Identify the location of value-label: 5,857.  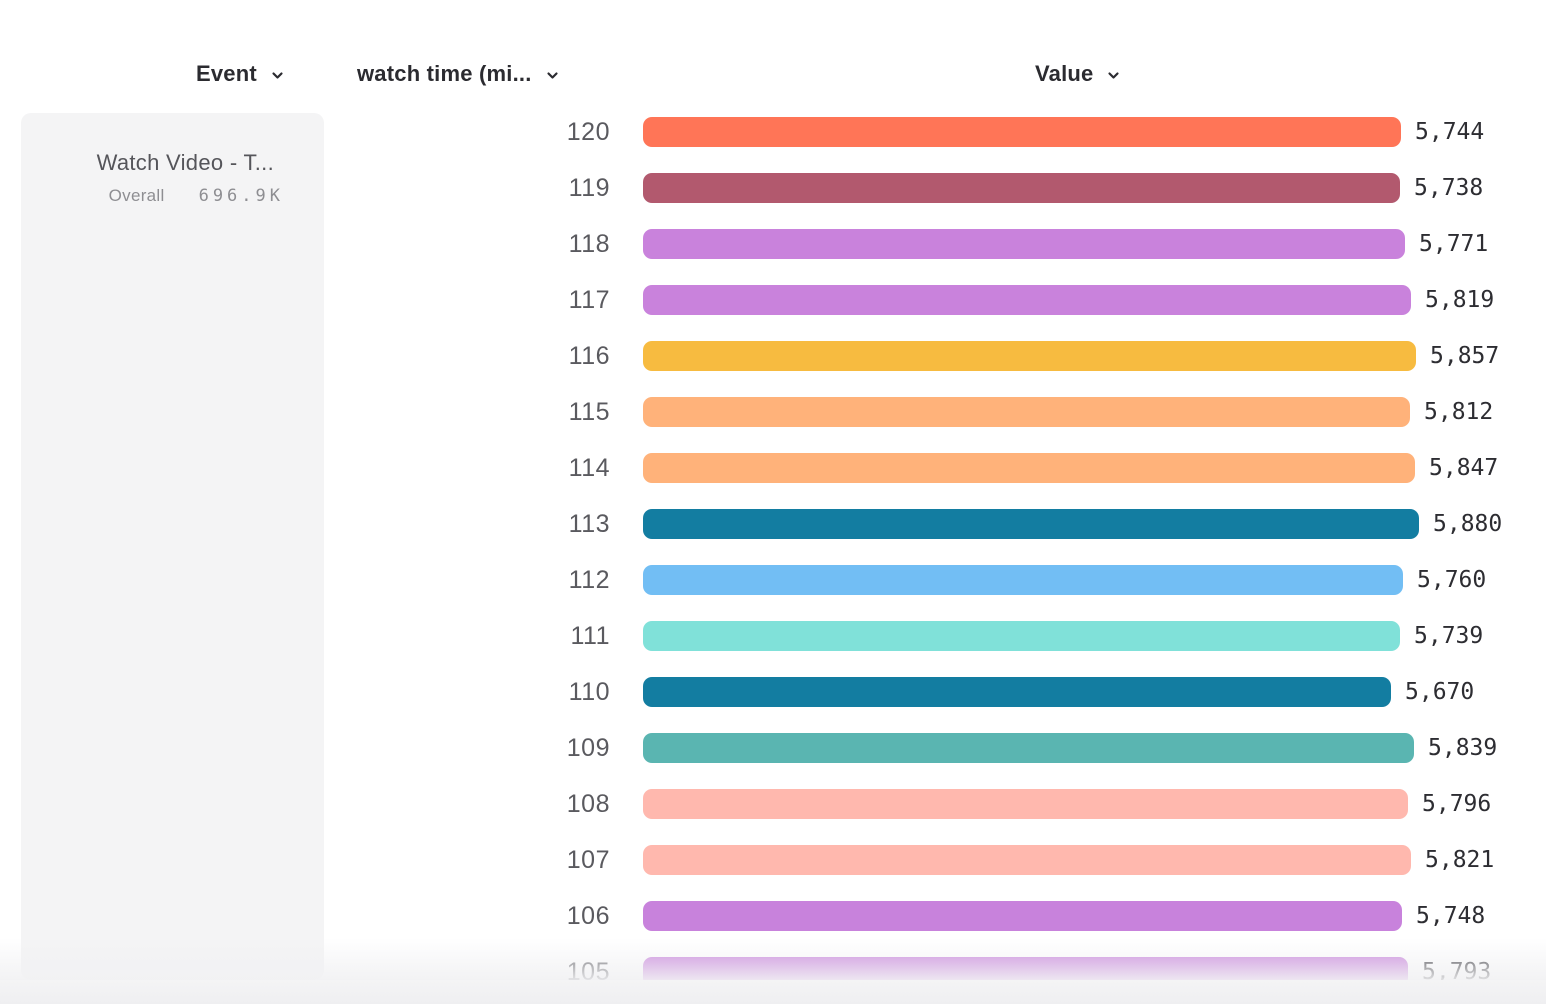
(1465, 356).